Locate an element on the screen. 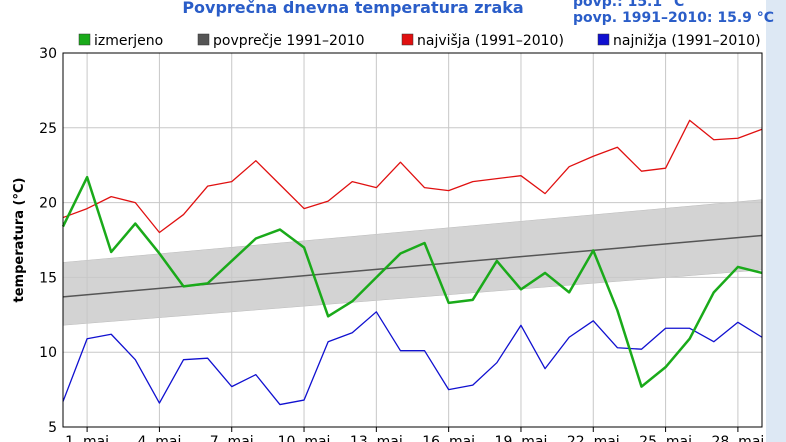  legend-label: najnižja (1991–2010) is located at coordinates (687, 41).